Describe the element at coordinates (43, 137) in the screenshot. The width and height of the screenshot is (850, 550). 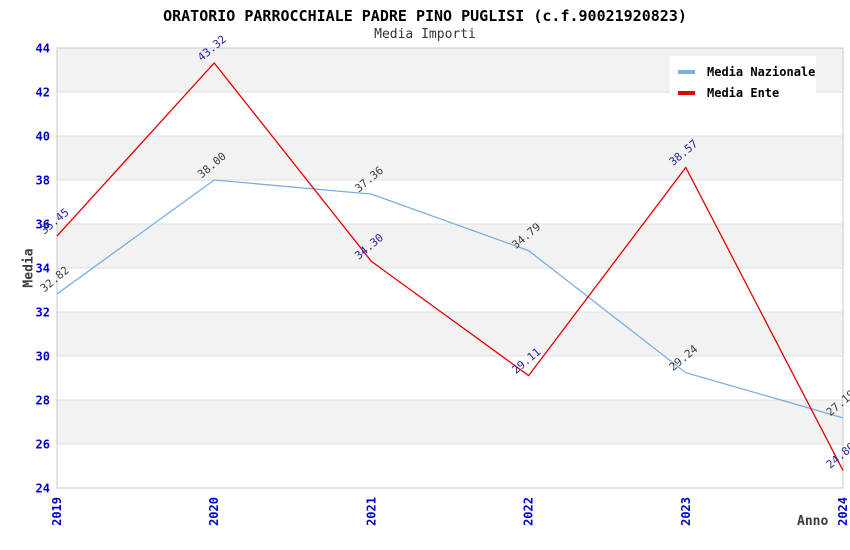
I see `y-tick-label: 40` at that location.